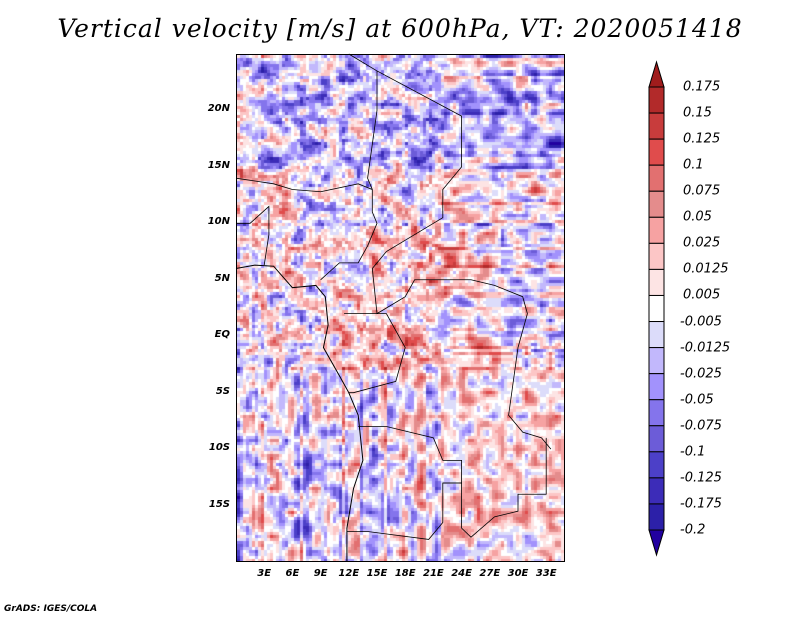 The width and height of the screenshot is (800, 618). I want to click on colorbar-label: 0.175, so click(702, 87).